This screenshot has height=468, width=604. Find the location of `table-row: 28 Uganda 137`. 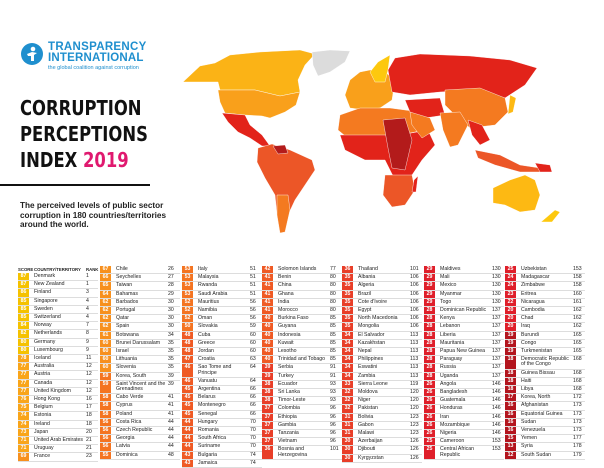

table-row: 28 Uganda 137 is located at coordinates (464, 376).